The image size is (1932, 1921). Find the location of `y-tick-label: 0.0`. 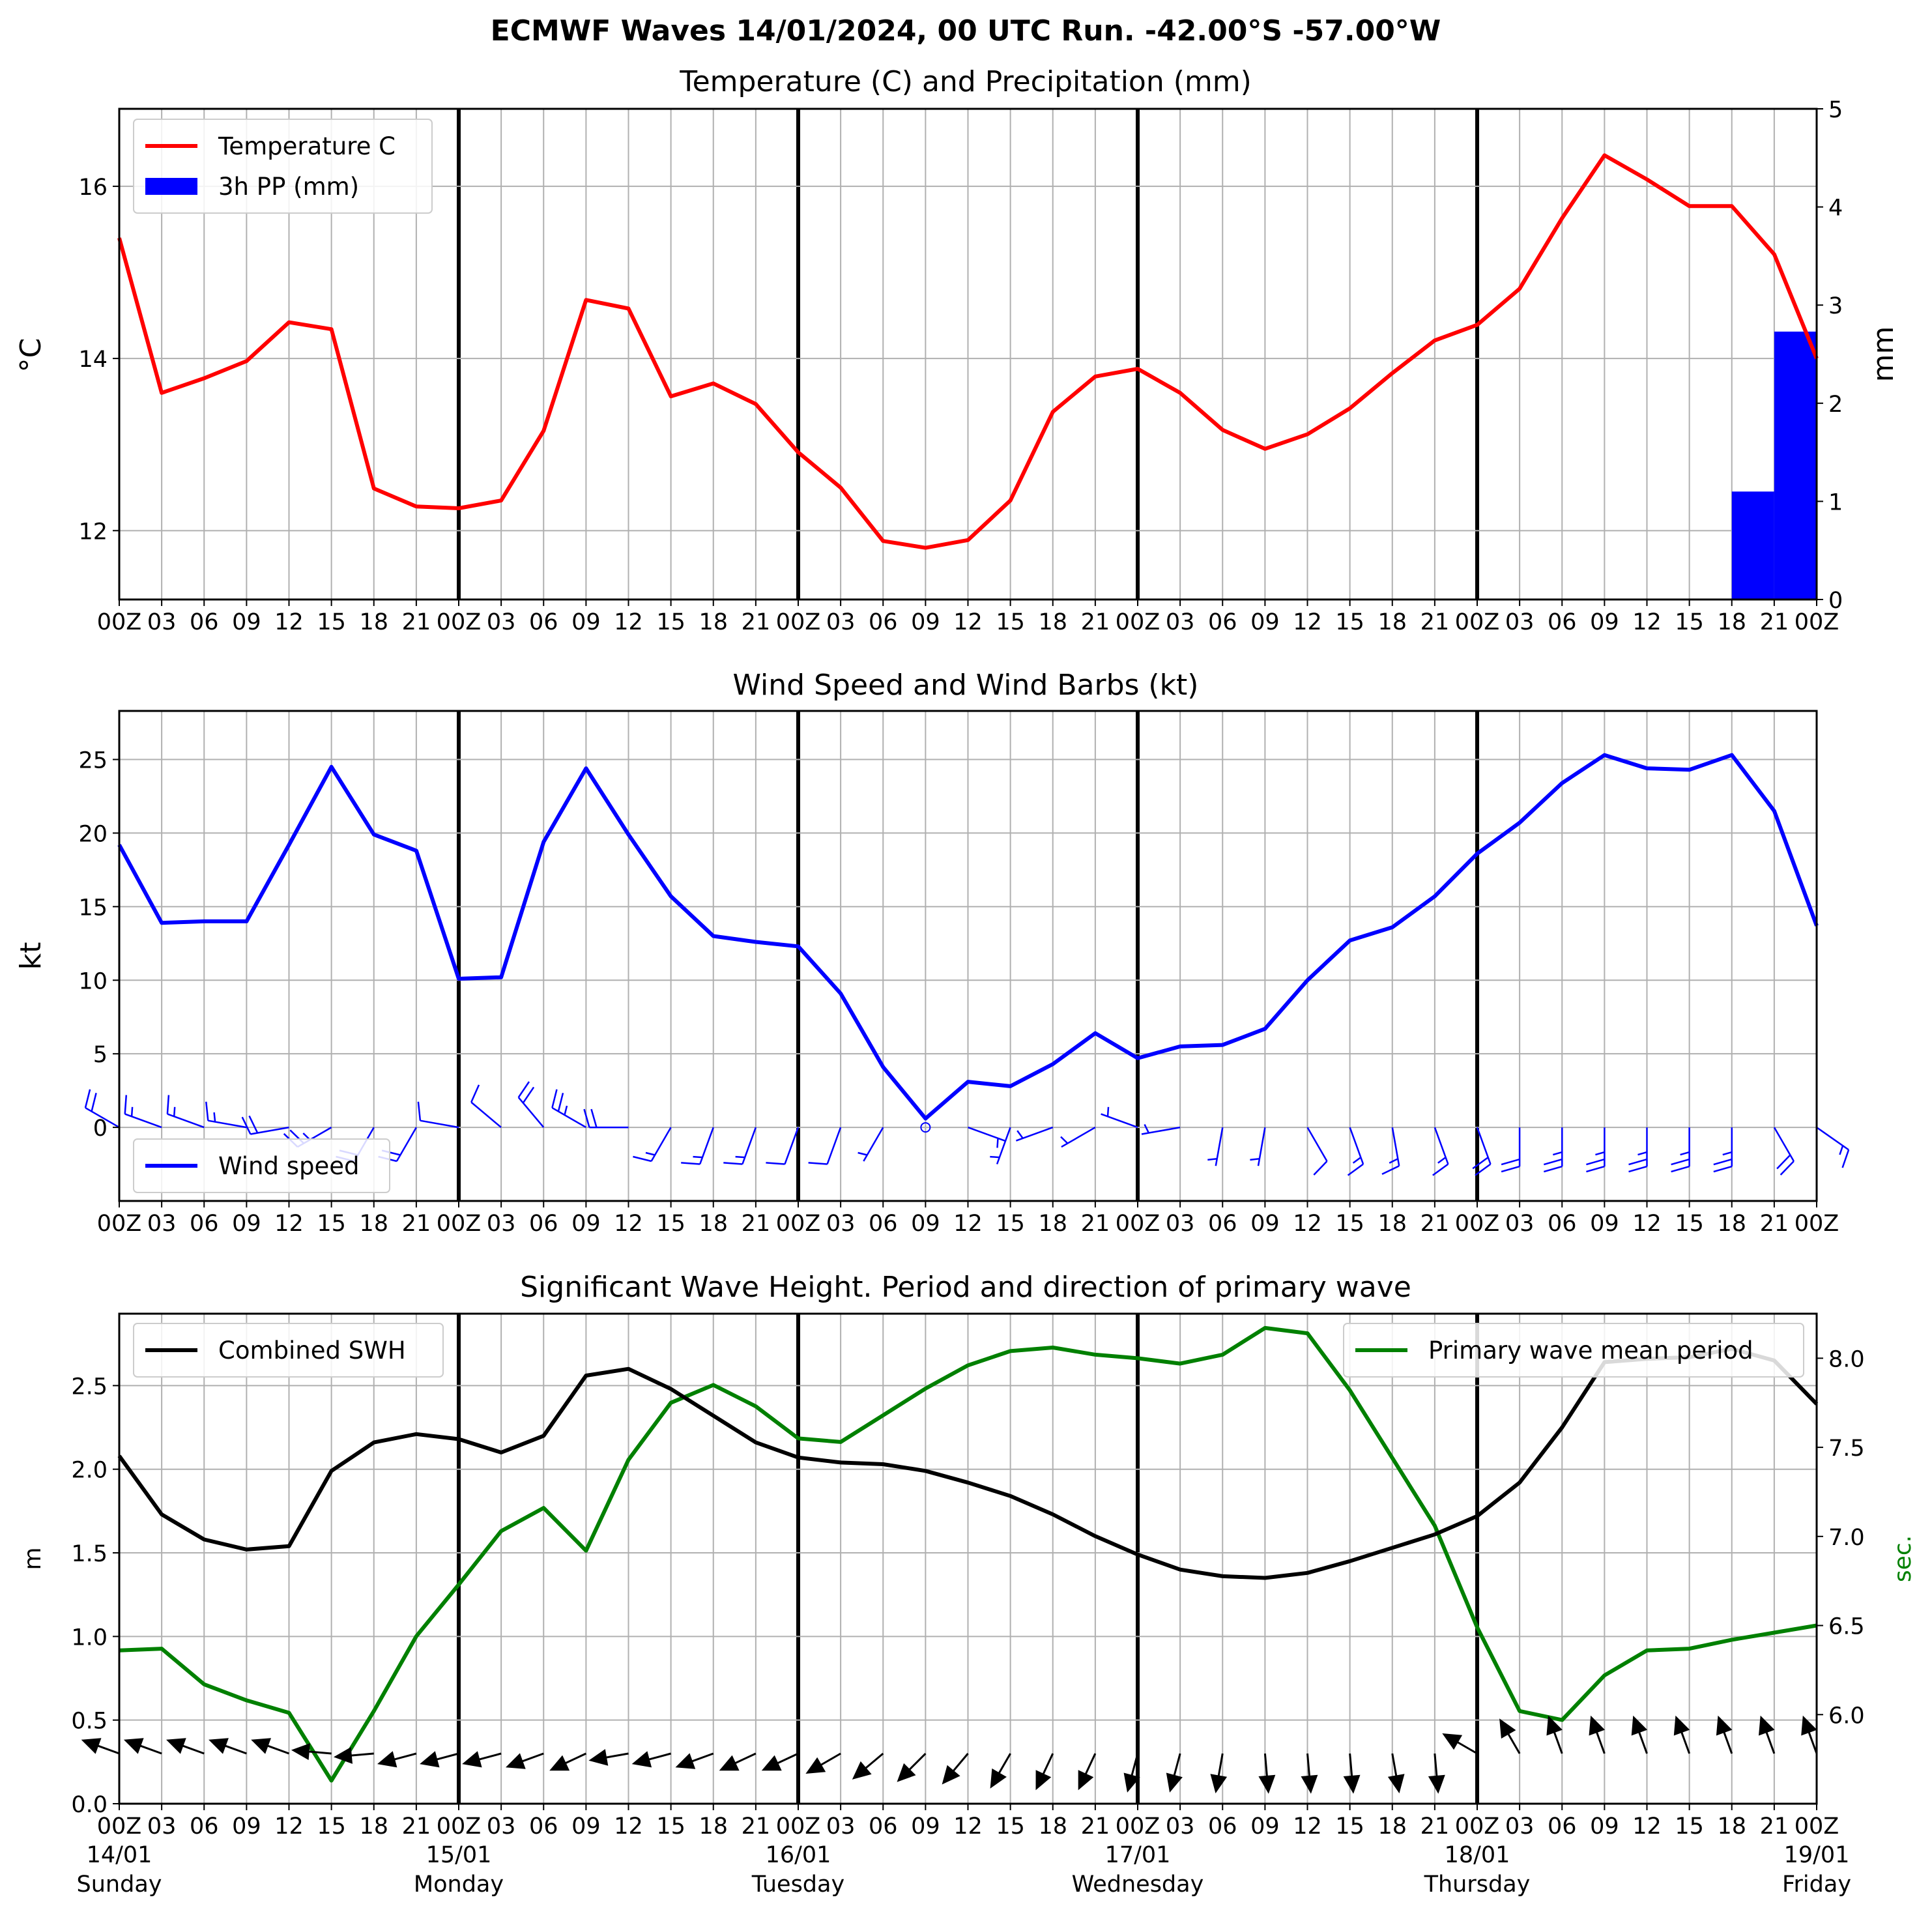

y-tick-label: 0.0 is located at coordinates (89, 1805).